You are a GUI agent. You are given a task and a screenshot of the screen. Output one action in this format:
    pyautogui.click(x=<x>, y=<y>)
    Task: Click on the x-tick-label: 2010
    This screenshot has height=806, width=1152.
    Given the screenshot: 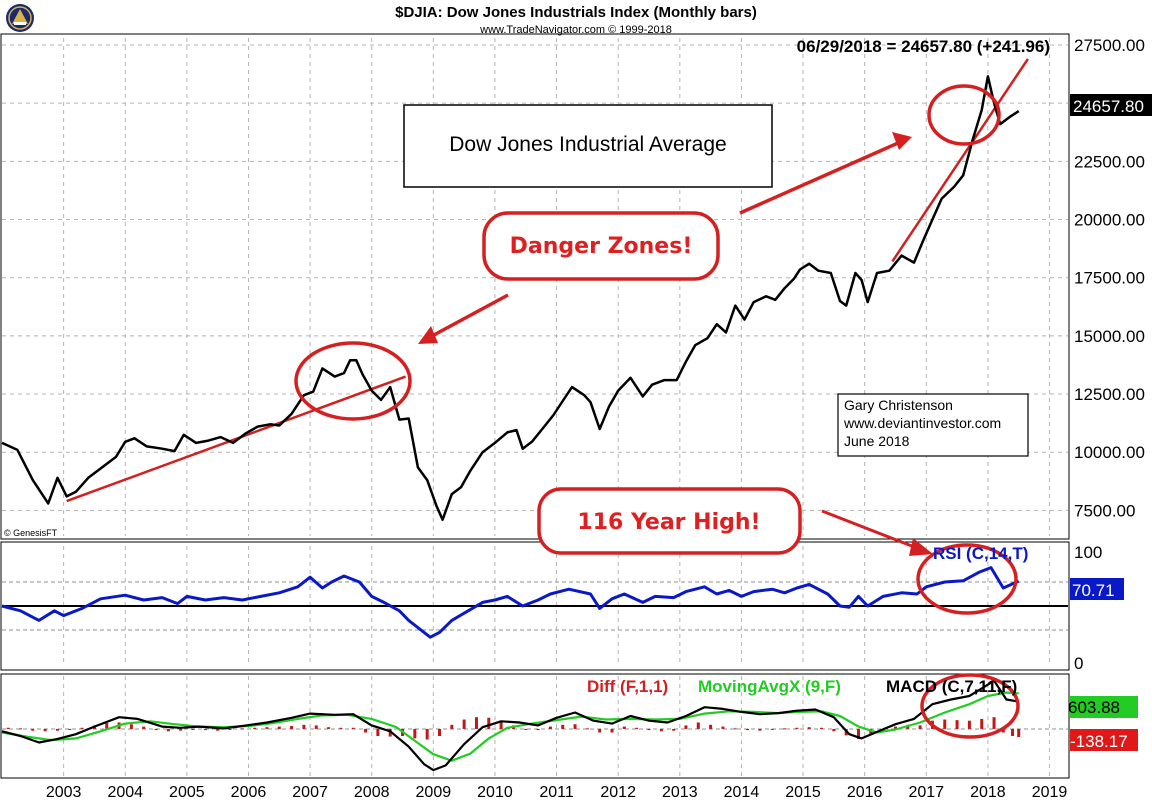 What is the action you would take?
    pyautogui.click(x=495, y=792)
    